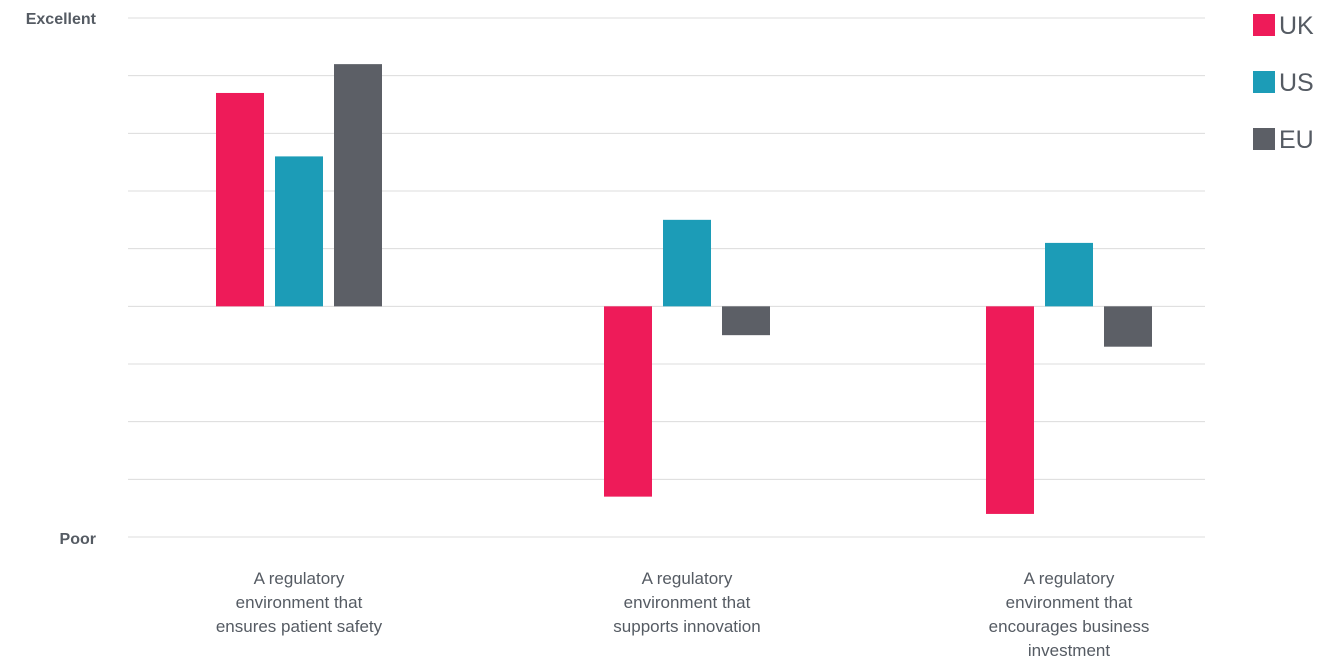 The image size is (1341, 666). I want to click on x-tick-label-line: encourages business, so click(1069, 626).